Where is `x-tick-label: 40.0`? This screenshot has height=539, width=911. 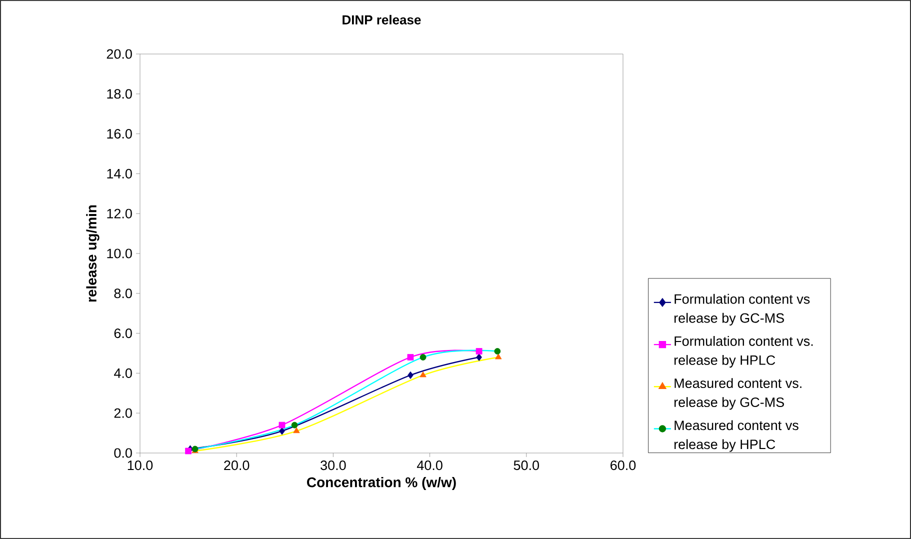
x-tick-label: 40.0 is located at coordinates (429, 465).